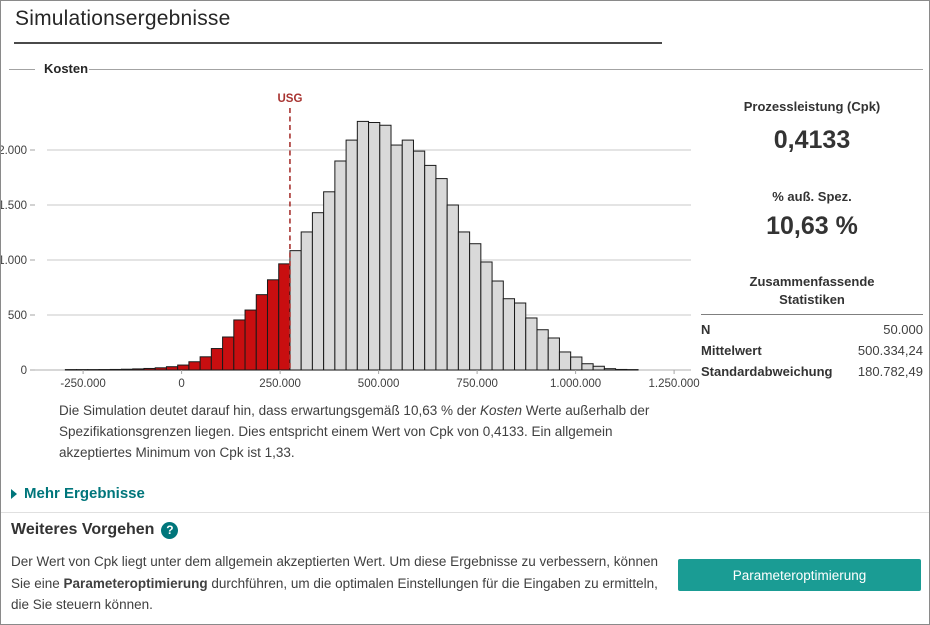 The width and height of the screenshot is (930, 625). What do you see at coordinates (24, 371) in the screenshot?
I see `y-axis-tick-label: 0` at bounding box center [24, 371].